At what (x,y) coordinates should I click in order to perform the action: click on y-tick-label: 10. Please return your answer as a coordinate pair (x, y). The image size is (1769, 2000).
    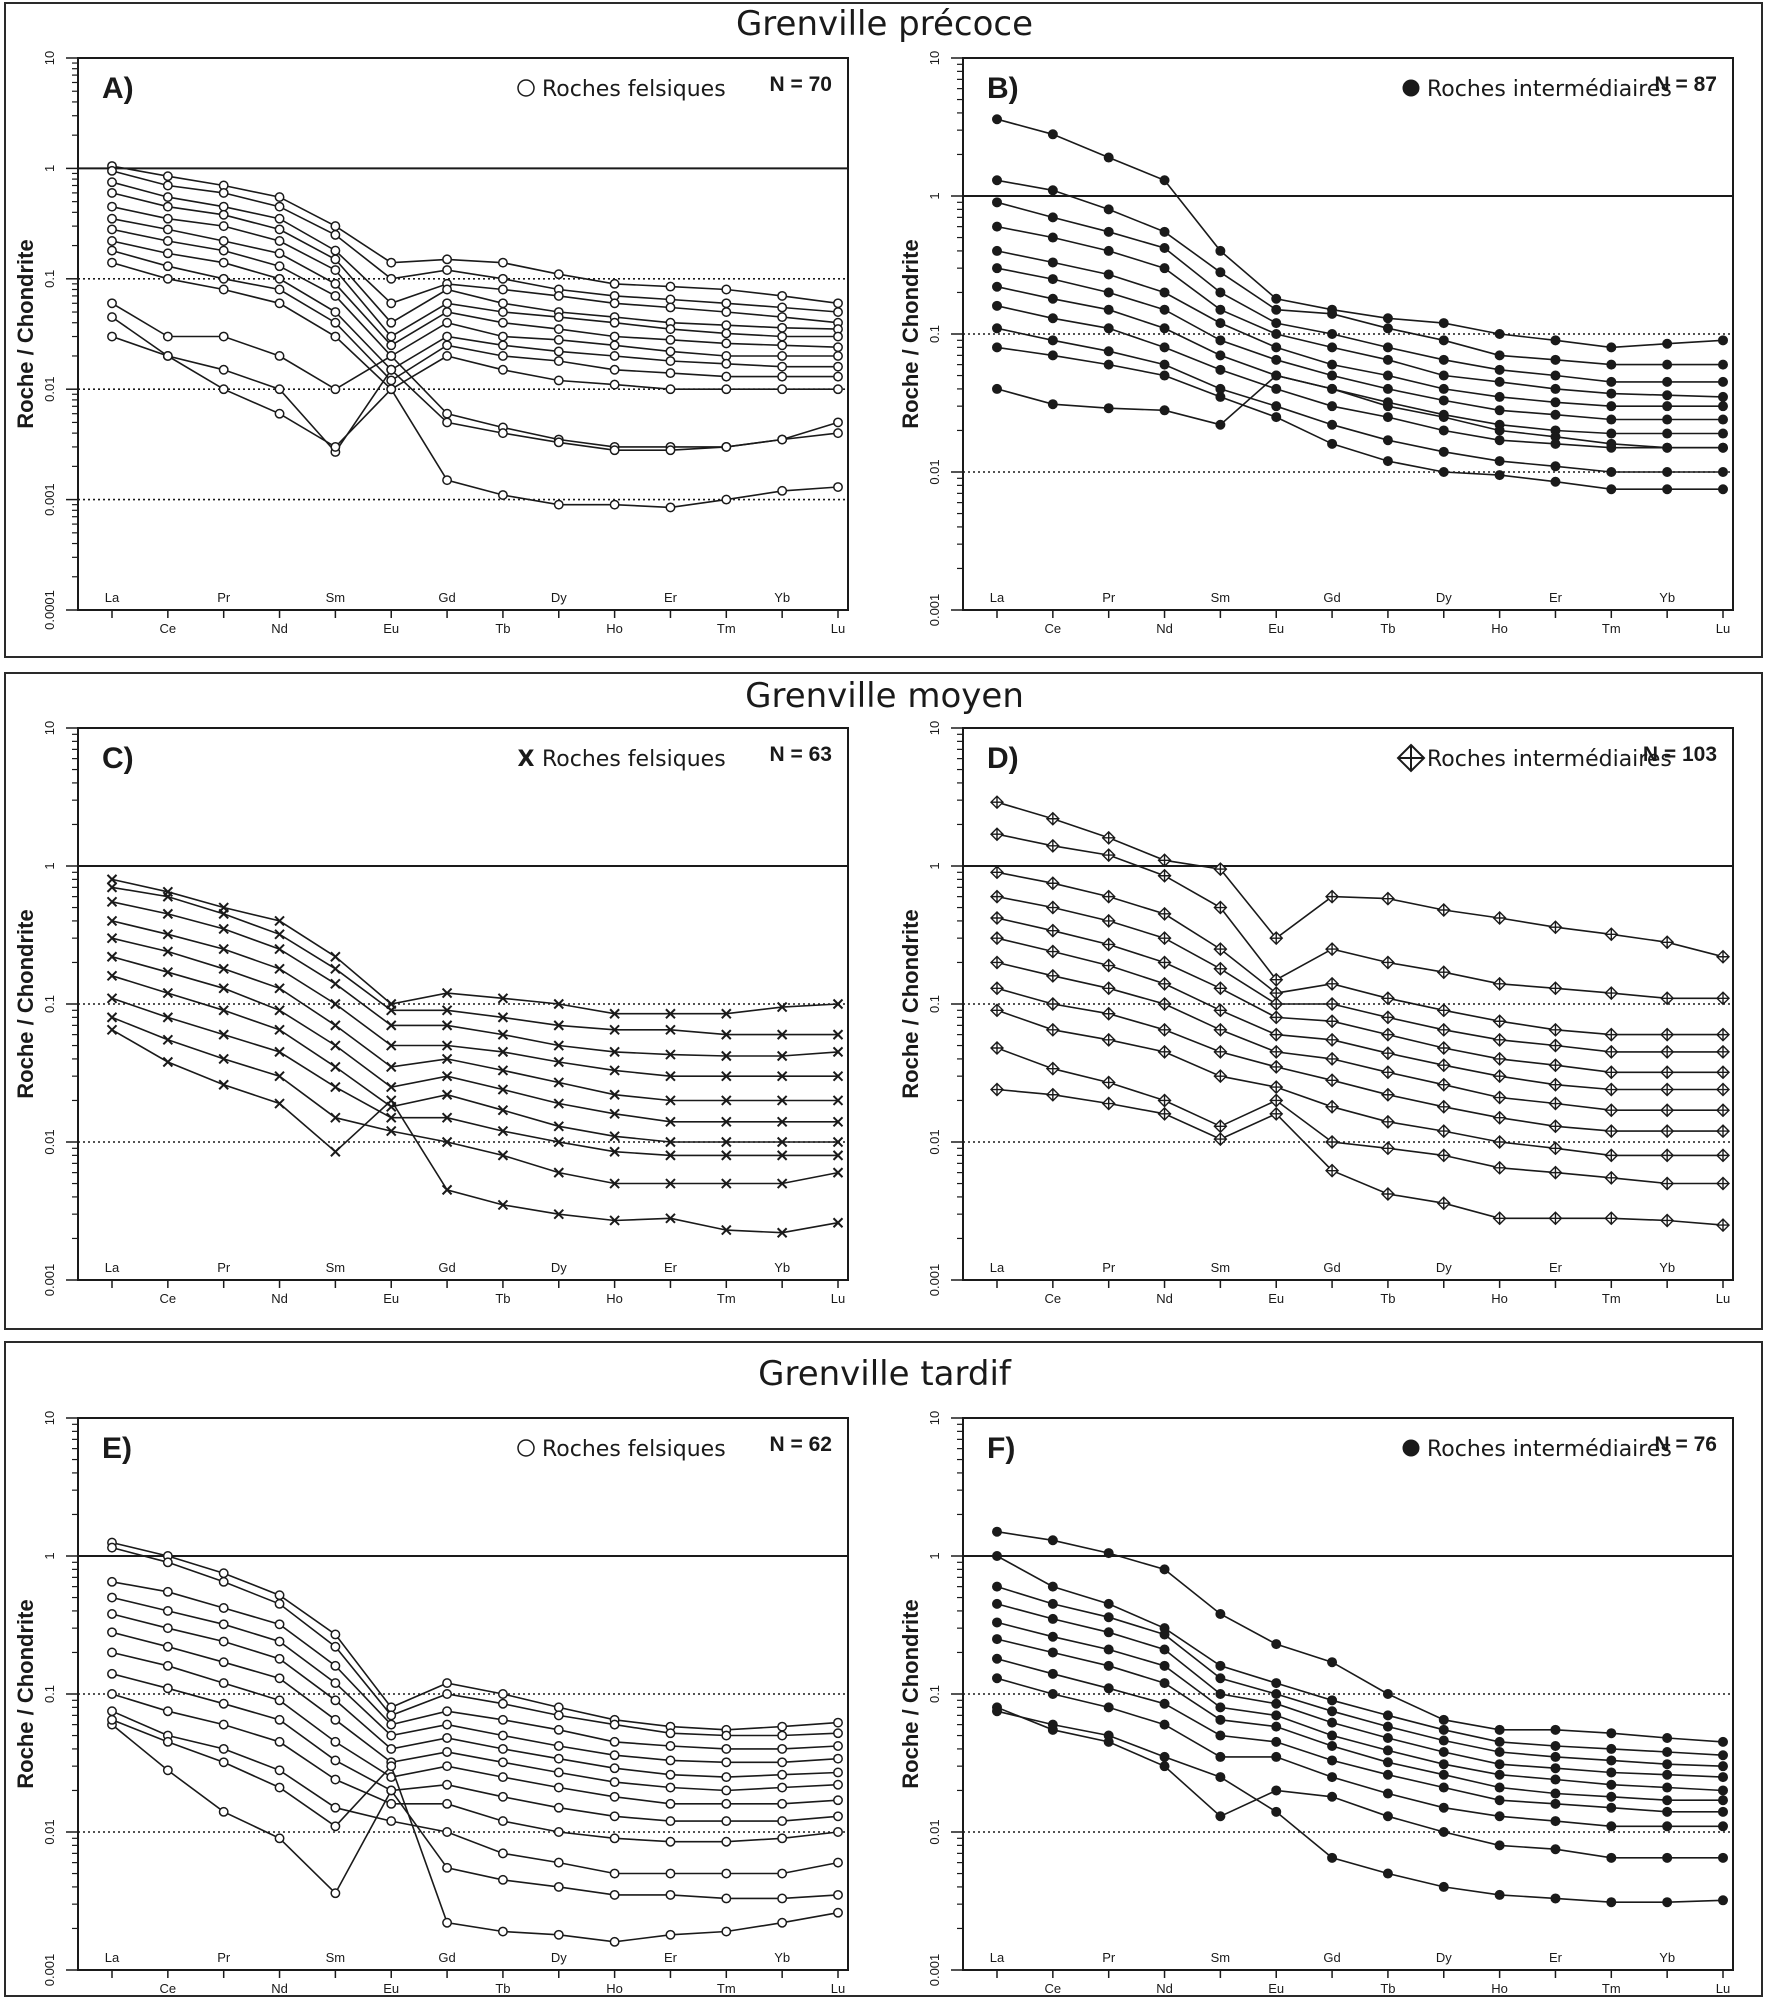
    Looking at the image, I should click on (934, 1418).